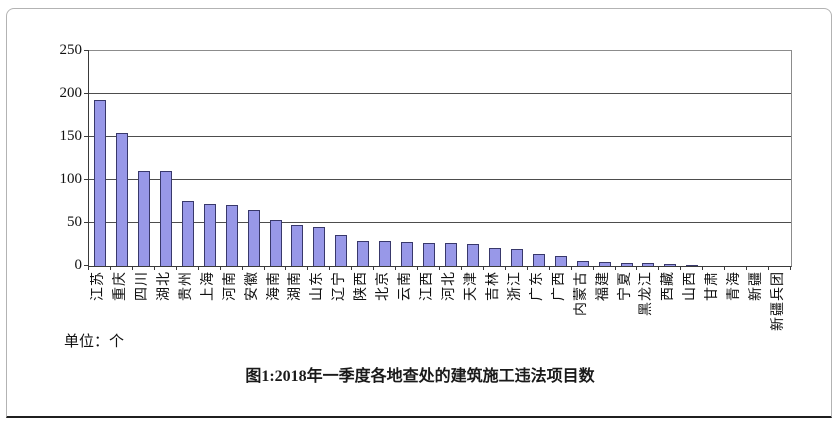 The height and width of the screenshot is (432, 840). What do you see at coordinates (94, 342) in the screenshot?
I see `unit-label: 单位：个` at bounding box center [94, 342].